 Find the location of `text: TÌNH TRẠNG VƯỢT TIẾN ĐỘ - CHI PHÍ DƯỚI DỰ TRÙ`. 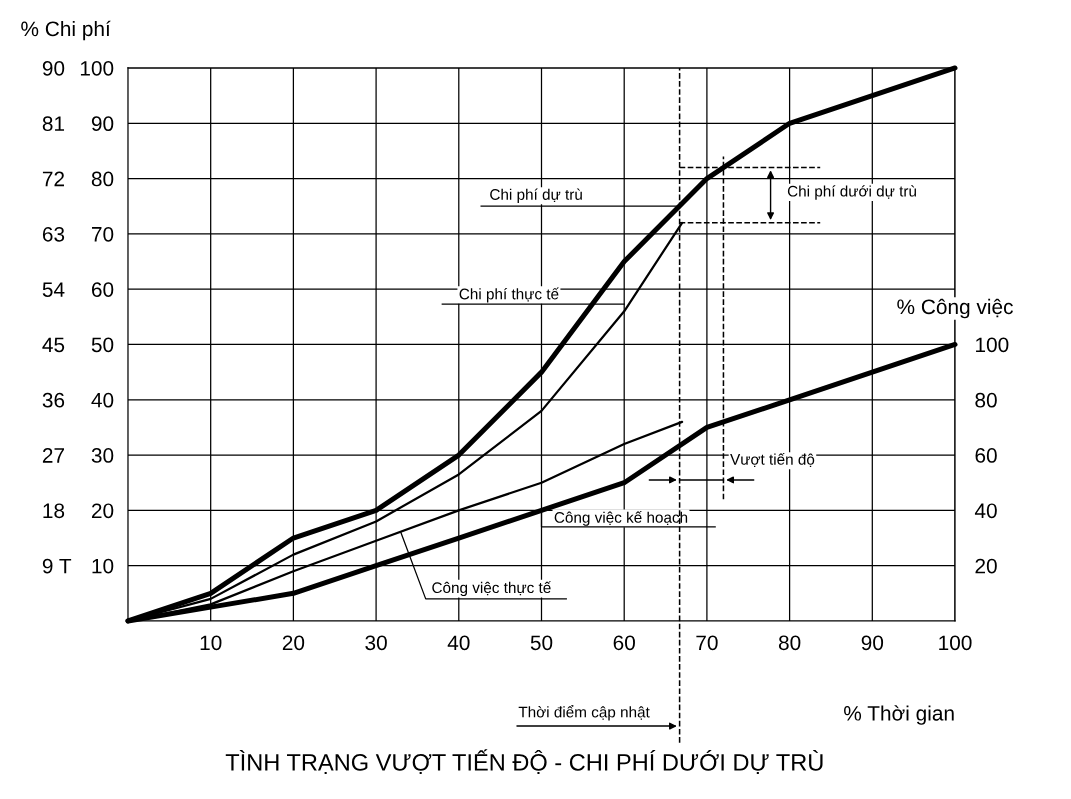

text: TÌNH TRẠNG VƯỢT TIẾN ĐỘ - CHI PHÍ DƯỚI DỰ TRÙ is located at coordinates (524, 762).